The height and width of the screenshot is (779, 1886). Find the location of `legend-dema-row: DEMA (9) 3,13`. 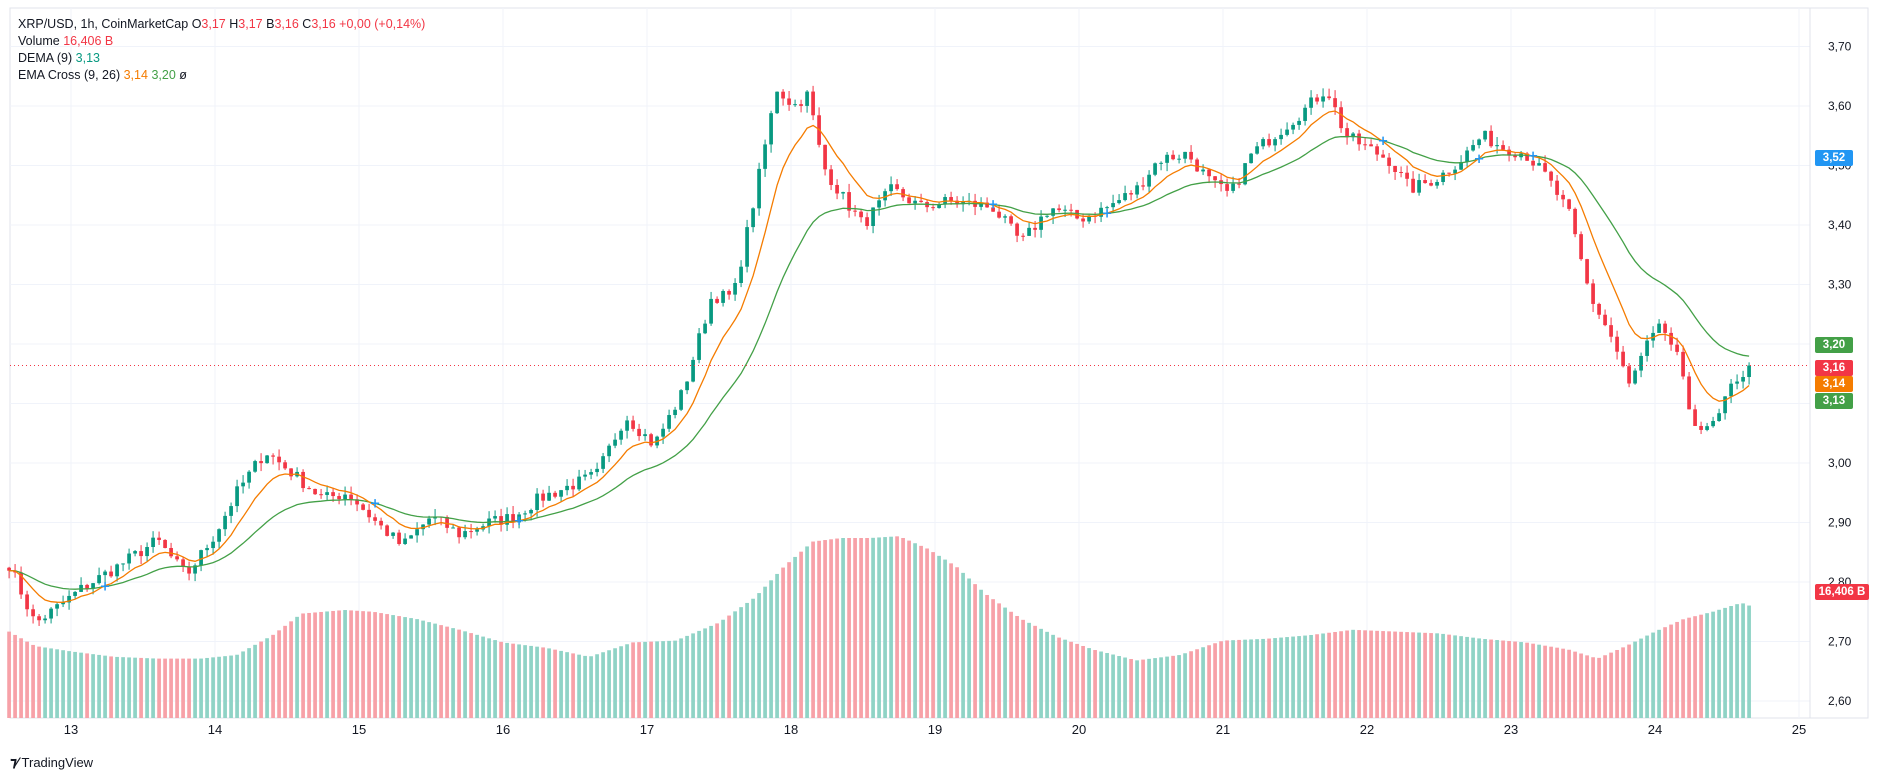

legend-dema-row: DEMA (9) 3,13 is located at coordinates (221, 58).